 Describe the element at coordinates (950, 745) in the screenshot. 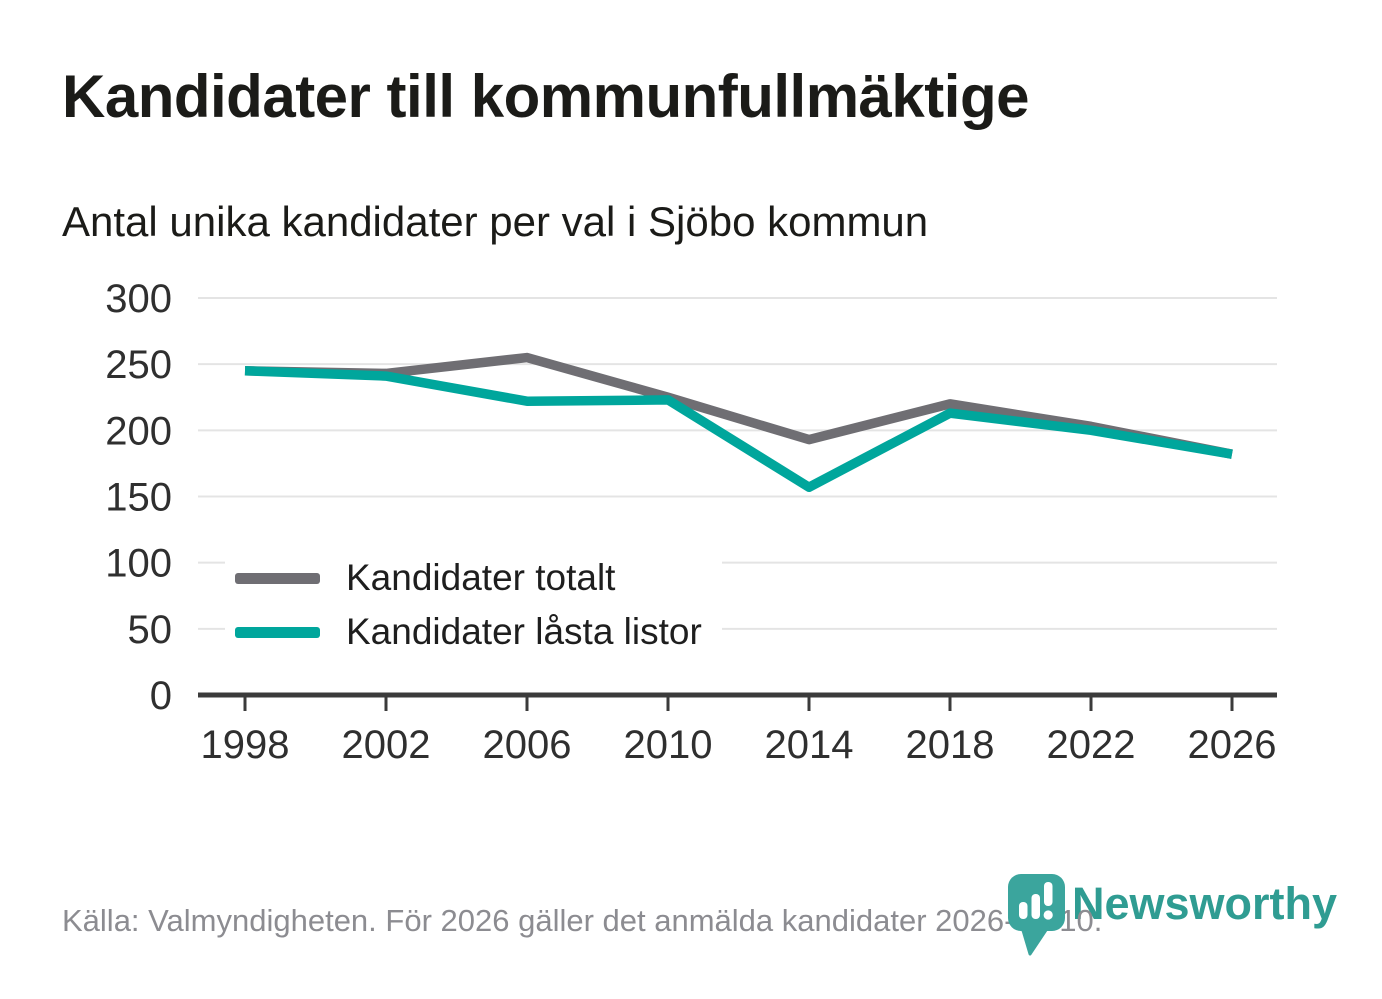

I see `x-tick-label-2018: 2018` at that location.